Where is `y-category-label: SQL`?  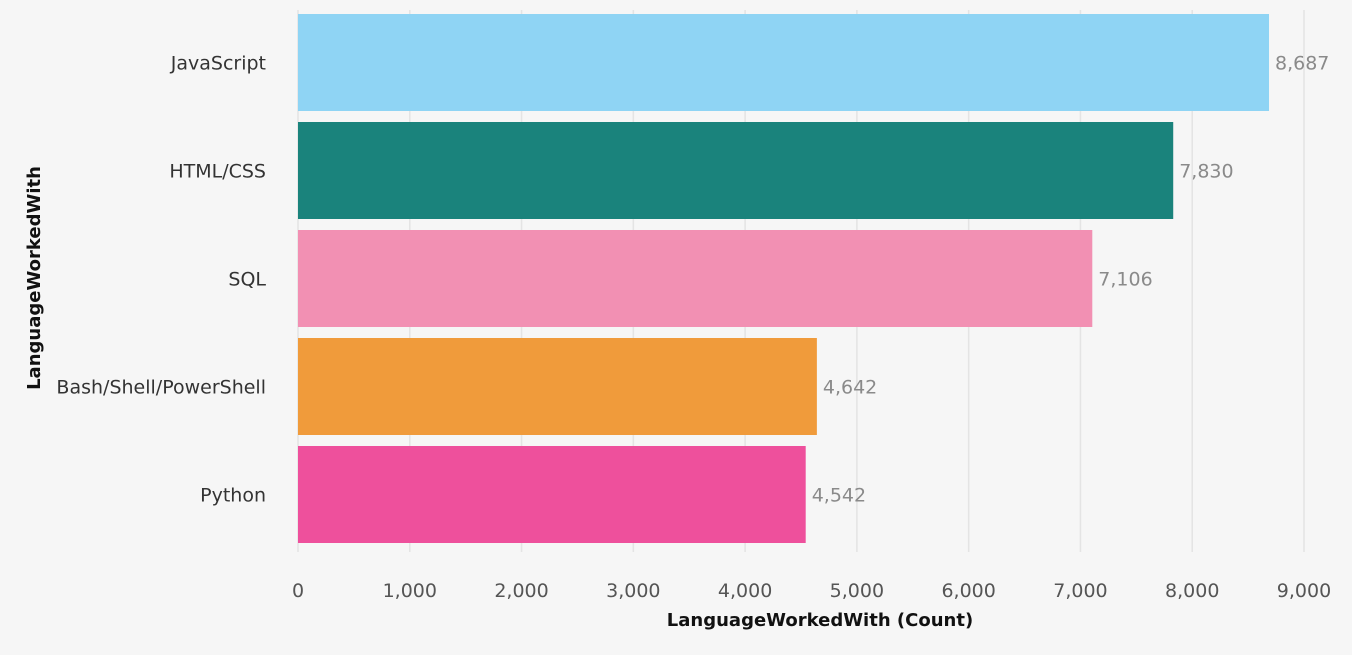 y-category-label: SQL is located at coordinates (247, 280).